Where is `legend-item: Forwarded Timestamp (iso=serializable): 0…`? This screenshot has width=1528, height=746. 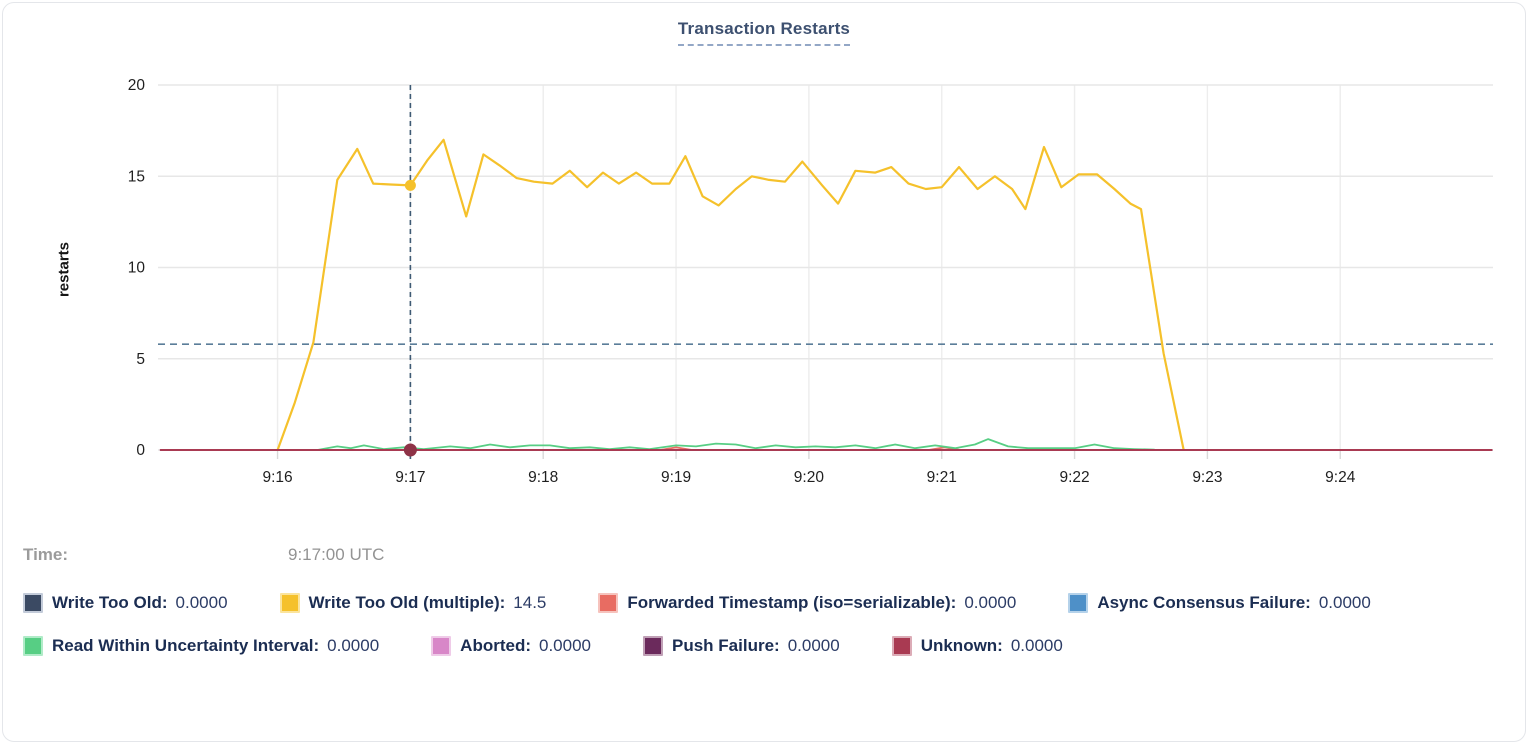
legend-item: Forwarded Timestamp (iso=serializable): 0… is located at coordinates (807, 603).